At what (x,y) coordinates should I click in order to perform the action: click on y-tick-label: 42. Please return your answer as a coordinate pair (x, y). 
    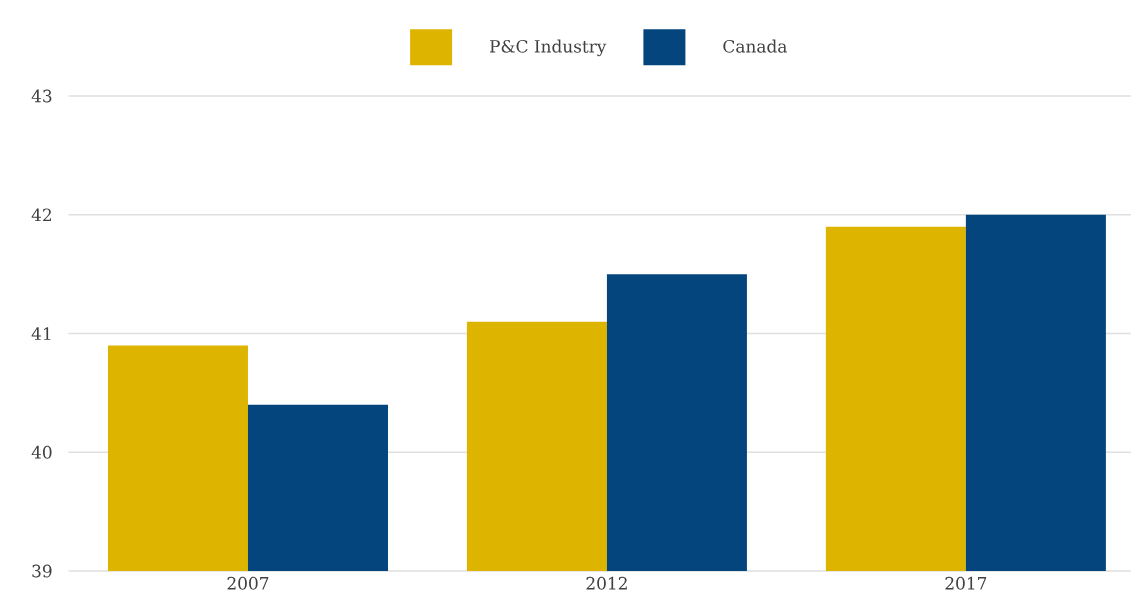
    Looking at the image, I should click on (41, 215).